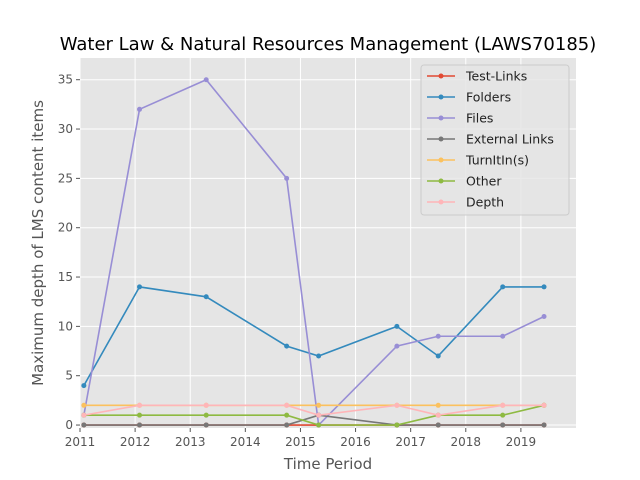 The image size is (640, 480). I want to click on legend-marker-other, so click(441, 181).